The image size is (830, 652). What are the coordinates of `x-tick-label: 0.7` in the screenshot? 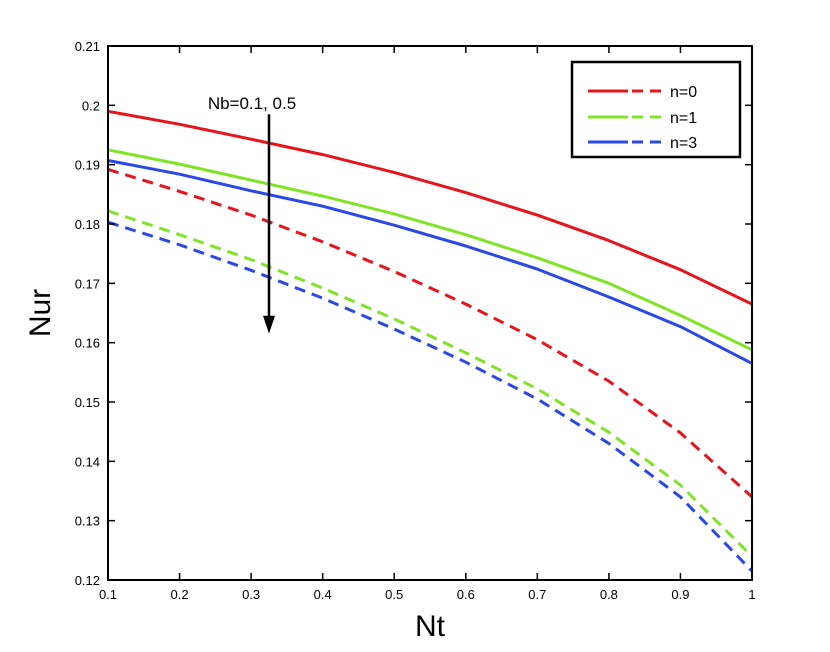 It's located at (537, 594).